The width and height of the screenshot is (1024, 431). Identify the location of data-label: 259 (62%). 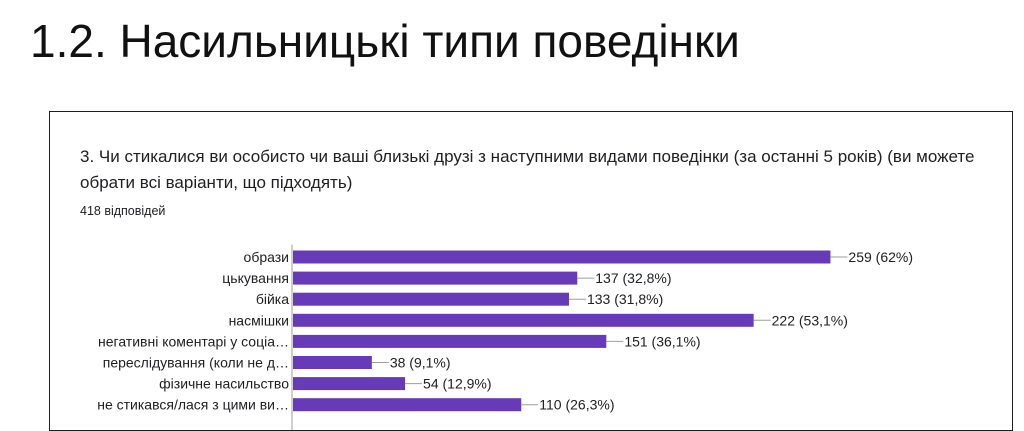
(880, 257).